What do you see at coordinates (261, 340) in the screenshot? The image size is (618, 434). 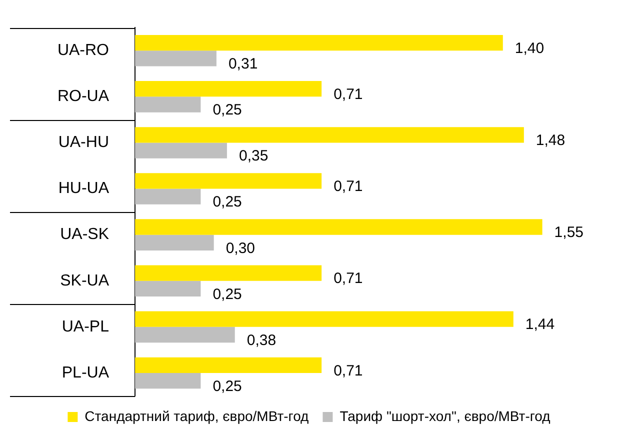 I see `data-label: 0,38` at bounding box center [261, 340].